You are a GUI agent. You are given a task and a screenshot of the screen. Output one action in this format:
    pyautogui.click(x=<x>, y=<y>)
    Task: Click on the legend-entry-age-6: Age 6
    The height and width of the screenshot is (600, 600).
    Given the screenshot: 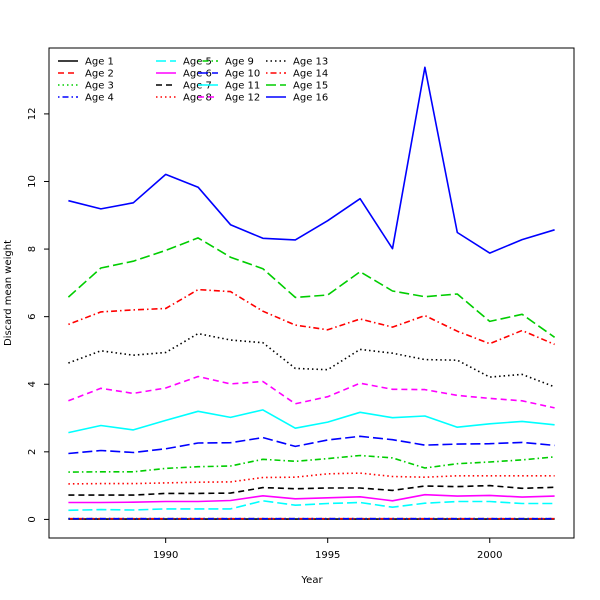 What is the action you would take?
    pyautogui.click(x=184, y=74)
    